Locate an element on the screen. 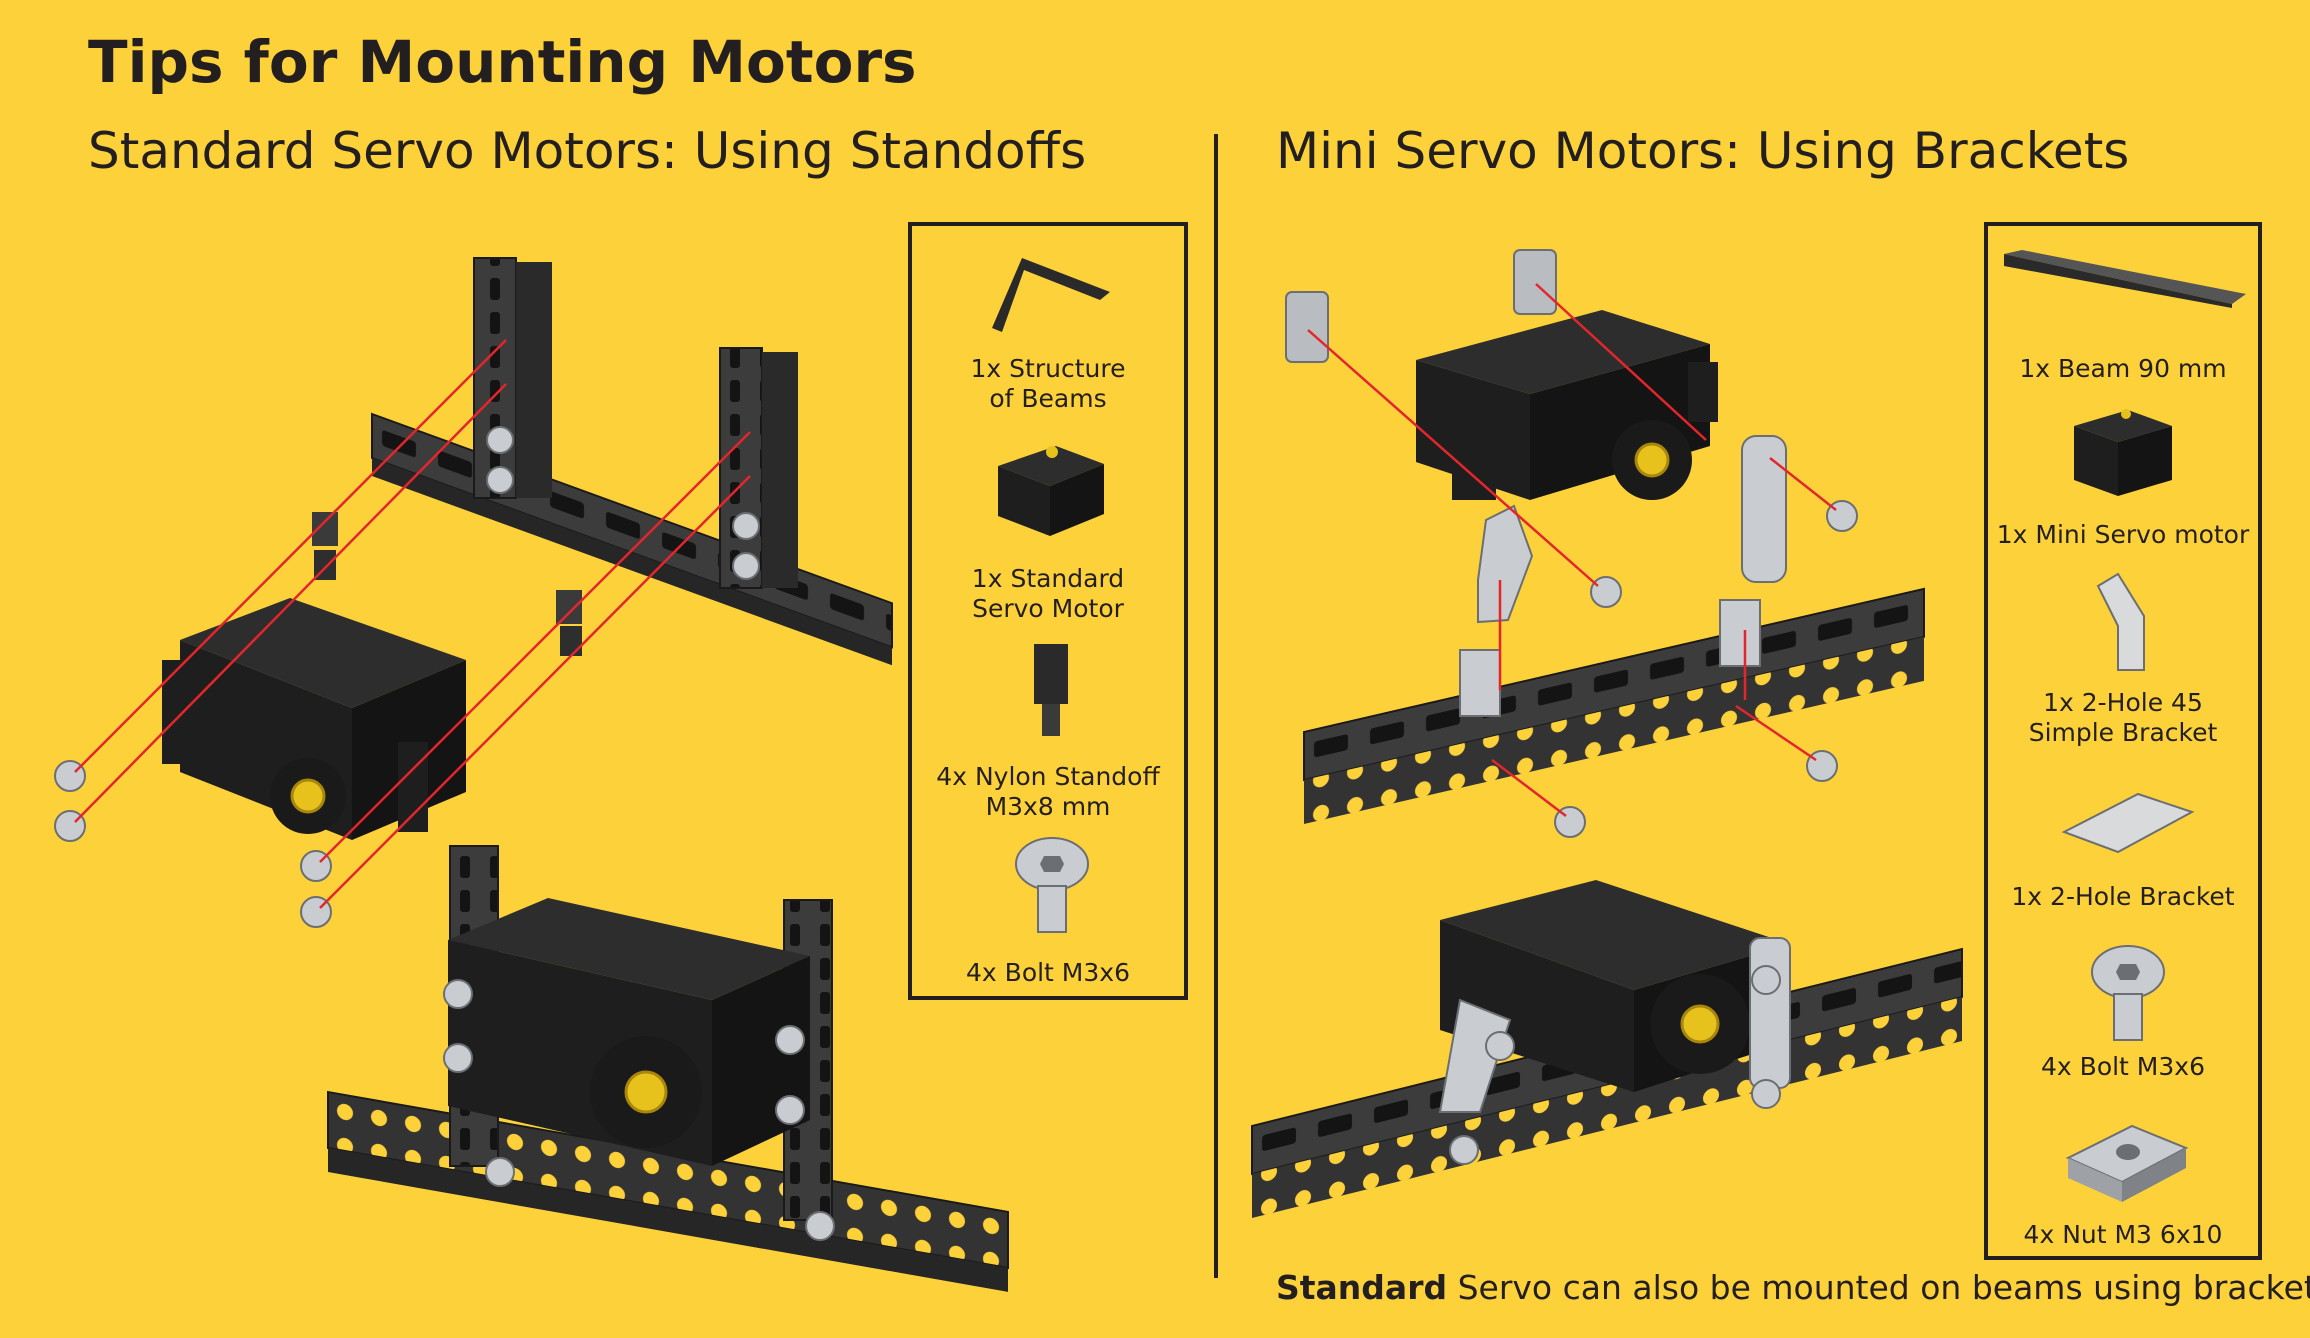  bracket-exploded-view is located at coordinates (1605, 543).